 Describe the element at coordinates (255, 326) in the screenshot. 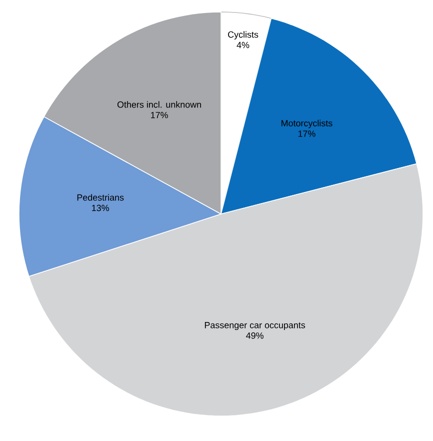

I see `slice-label: Passenger car occupants` at that location.